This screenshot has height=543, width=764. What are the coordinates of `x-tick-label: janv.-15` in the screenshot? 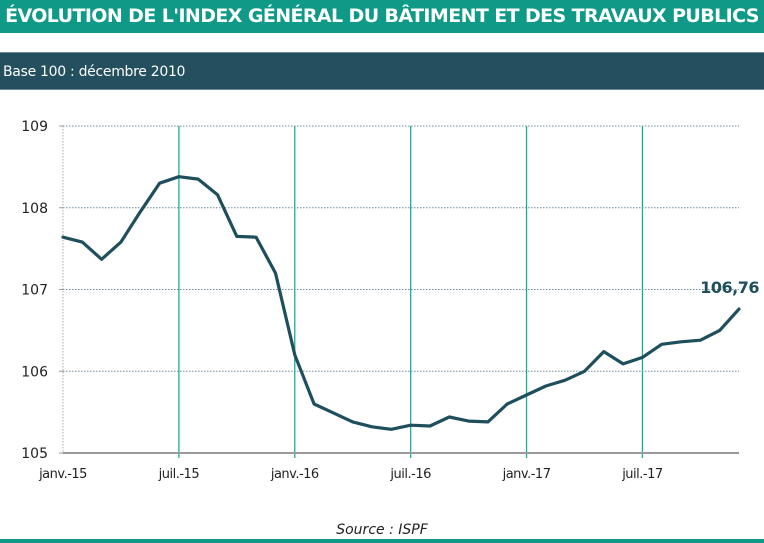 It's located at (62, 474).